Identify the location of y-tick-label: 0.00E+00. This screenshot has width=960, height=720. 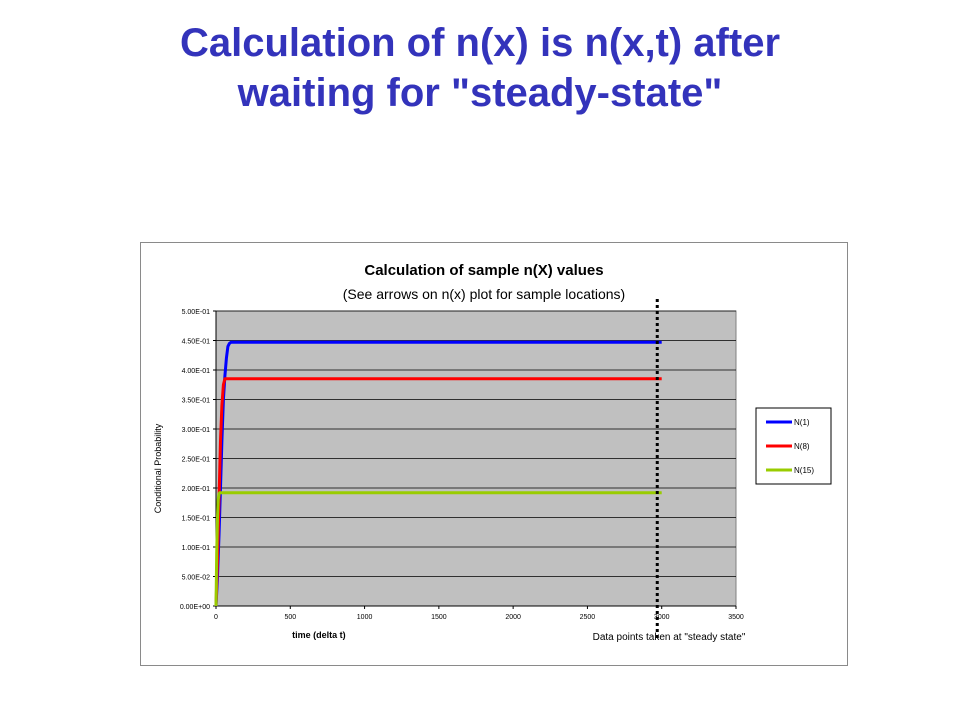
(195, 607).